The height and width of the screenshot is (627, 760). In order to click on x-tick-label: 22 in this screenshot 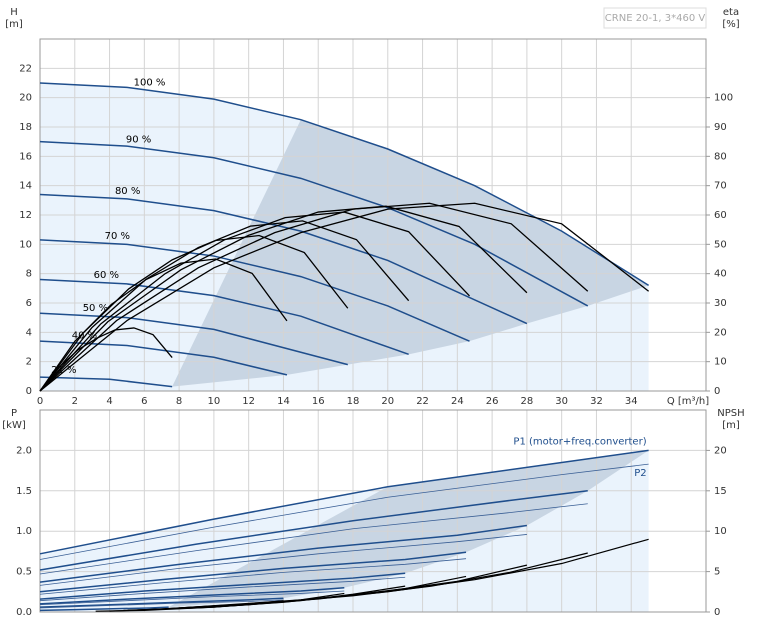, I will do `click(422, 401)`.